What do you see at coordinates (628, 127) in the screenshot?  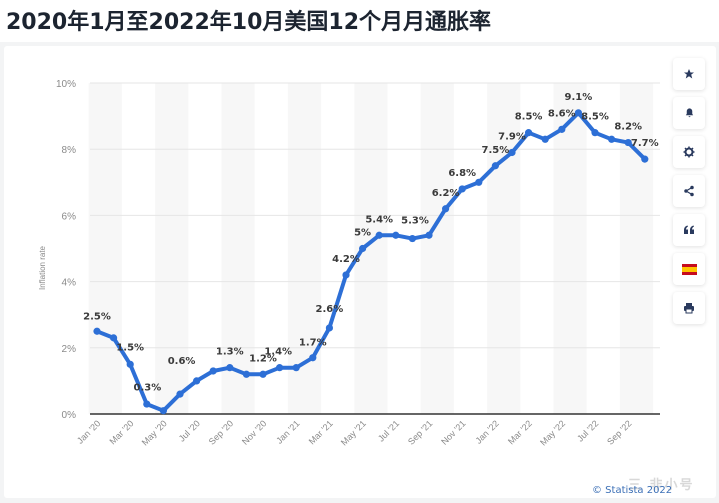 I see `data-label: 8.2%` at bounding box center [628, 127].